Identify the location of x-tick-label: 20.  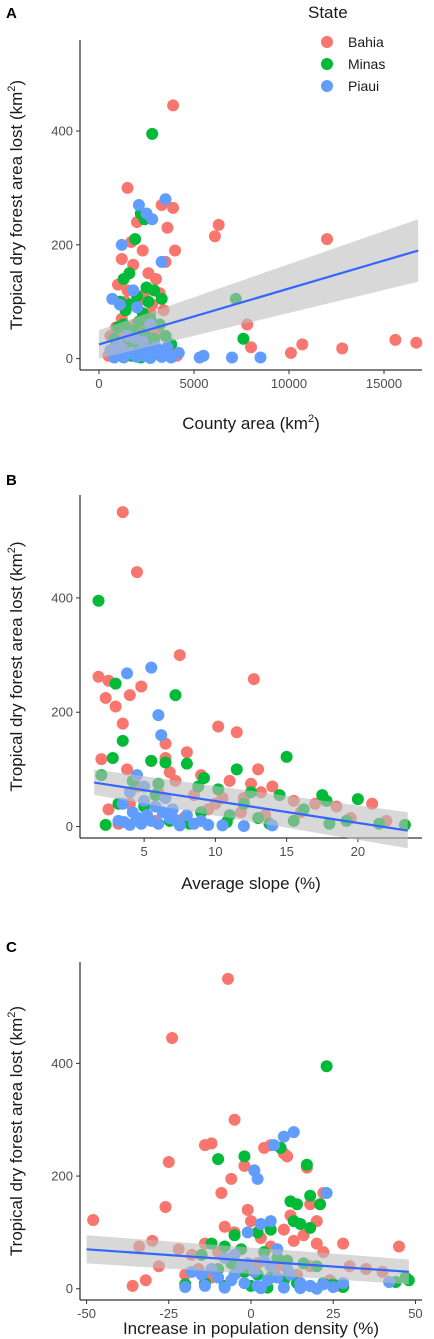
(358, 851).